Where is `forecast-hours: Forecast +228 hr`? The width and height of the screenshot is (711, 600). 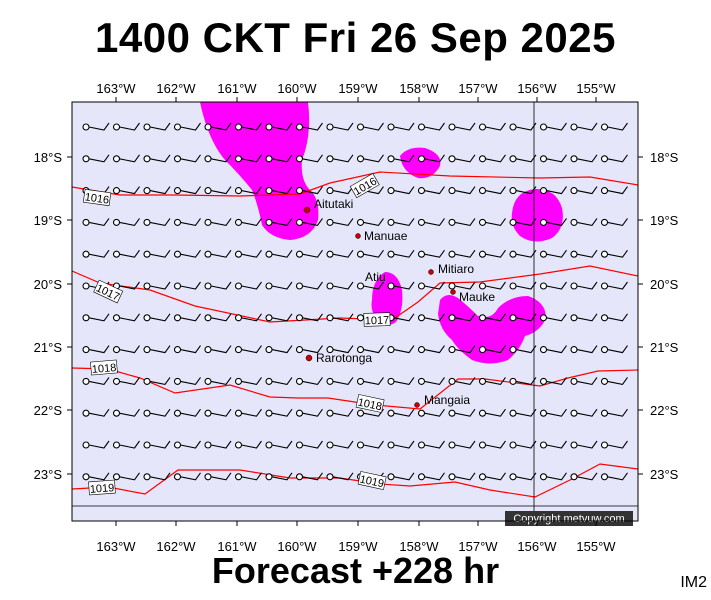 forecast-hours: Forecast +228 hr is located at coordinates (355, 570).